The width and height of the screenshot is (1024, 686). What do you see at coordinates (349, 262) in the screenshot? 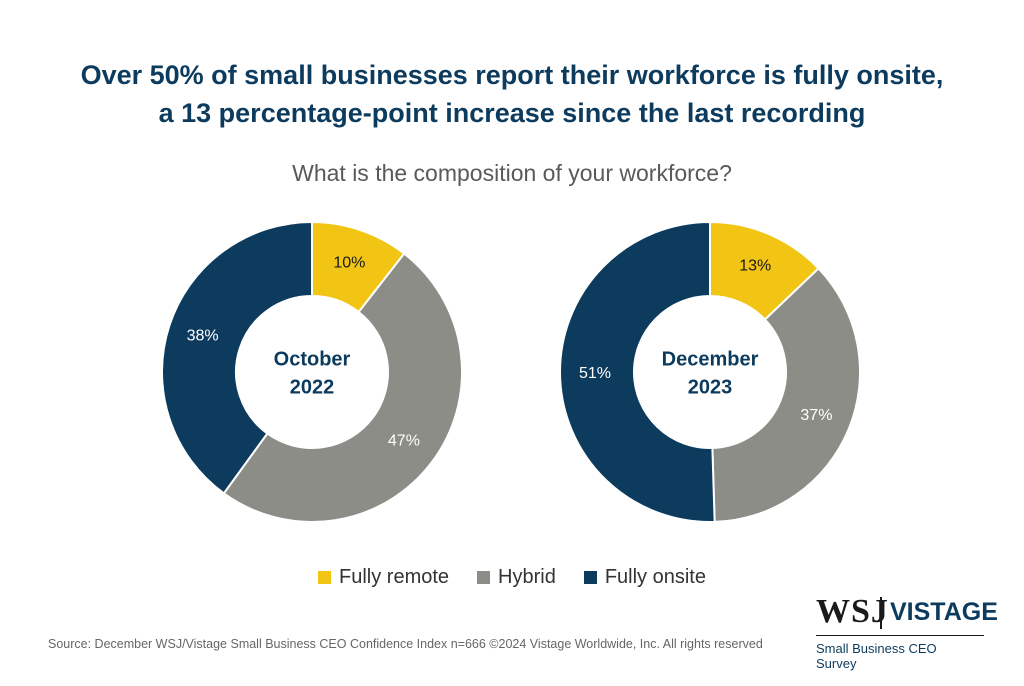
I see `data-label-fully-remote-1: 10%` at bounding box center [349, 262].